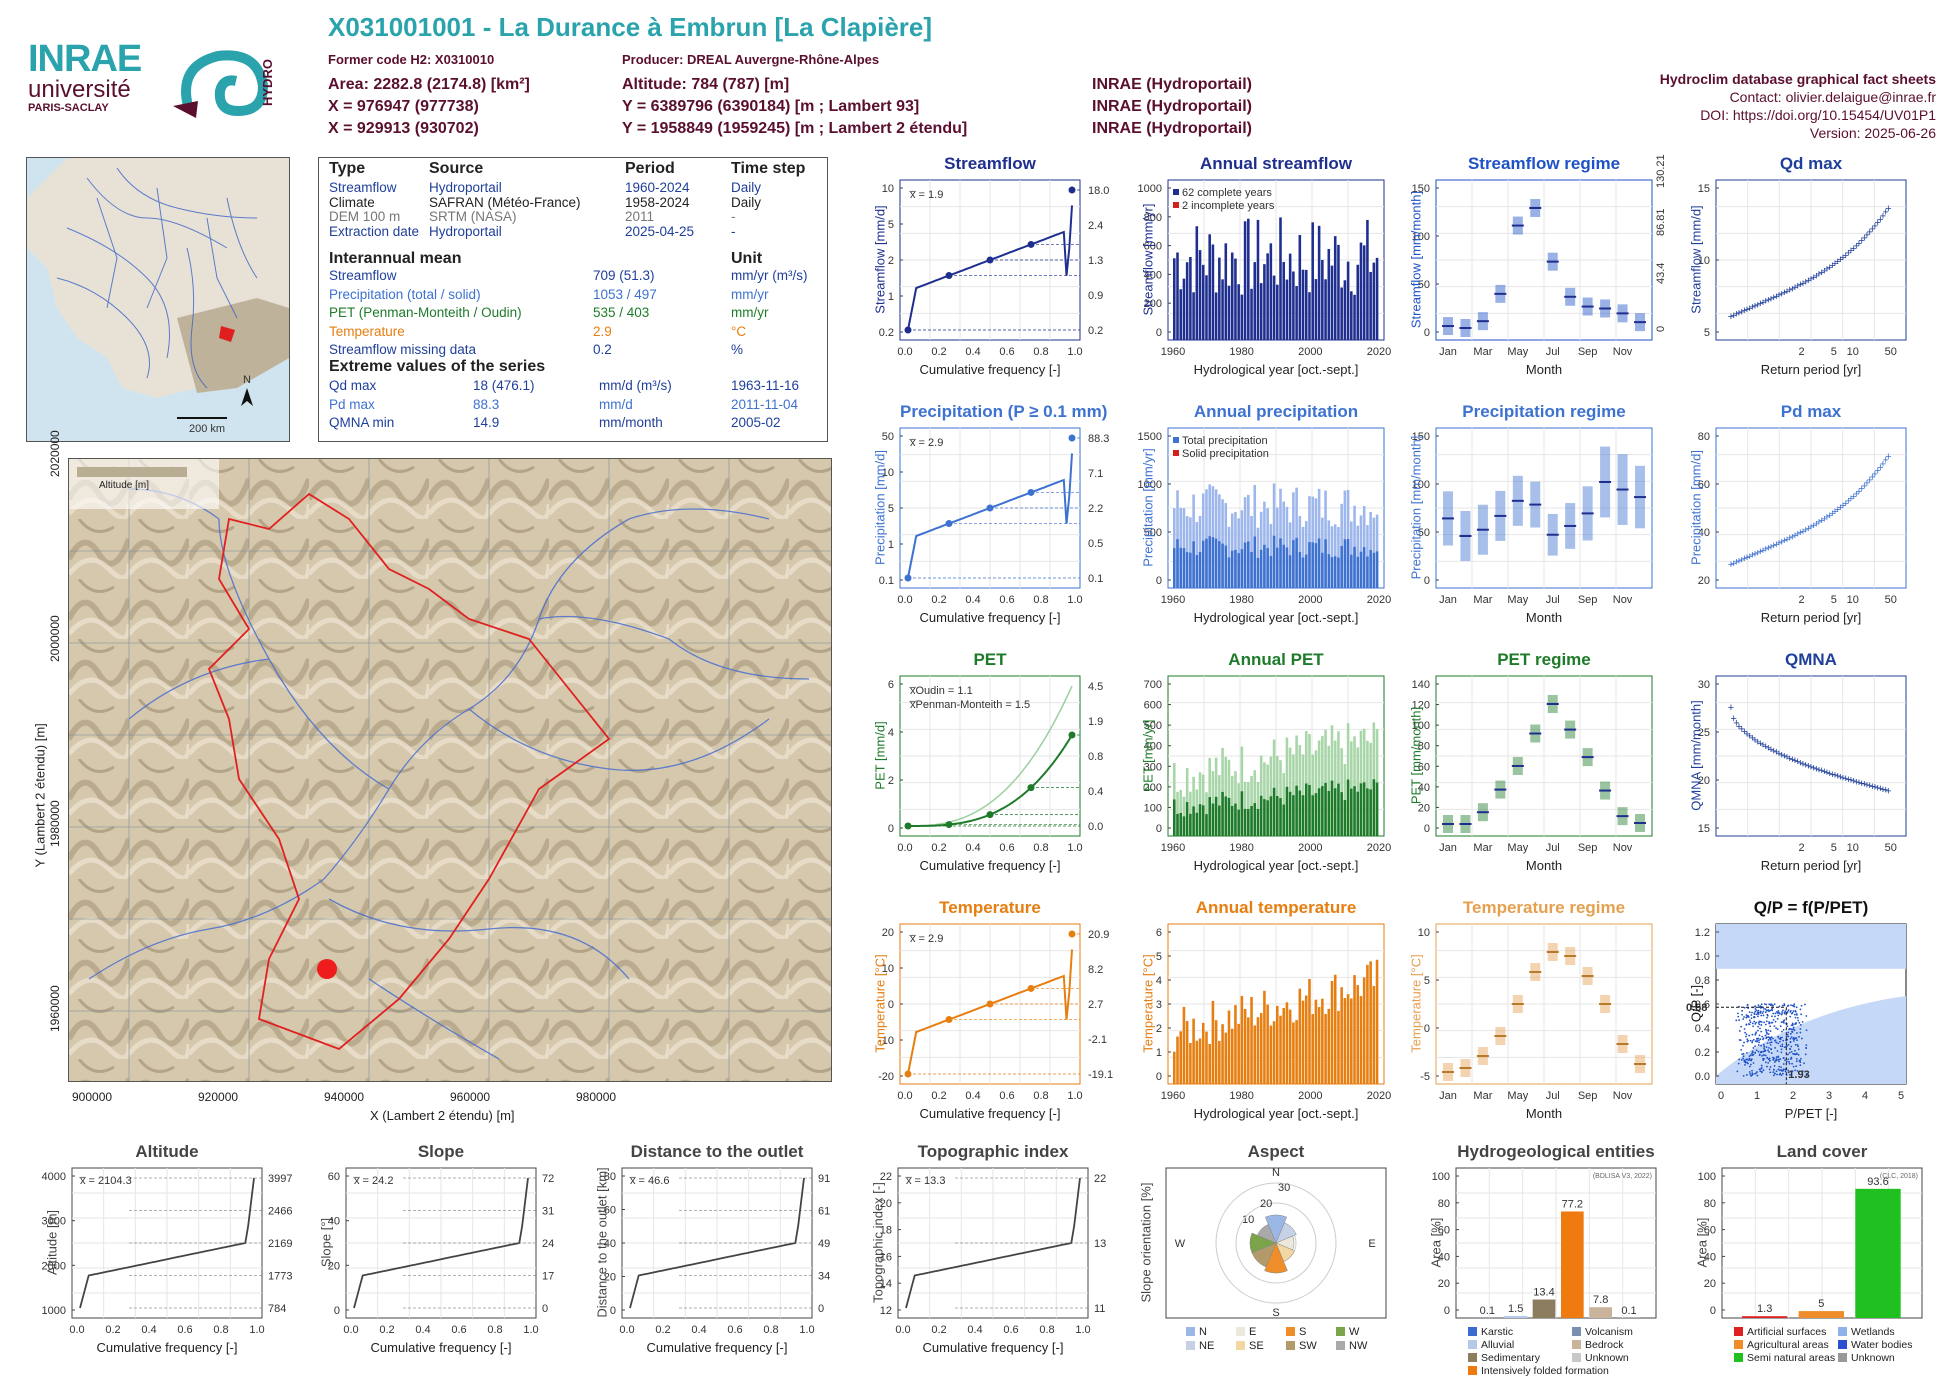 The height and width of the screenshot is (1386, 1960). I want to click on precip-regime-ytick: 150, so click(1421, 437).